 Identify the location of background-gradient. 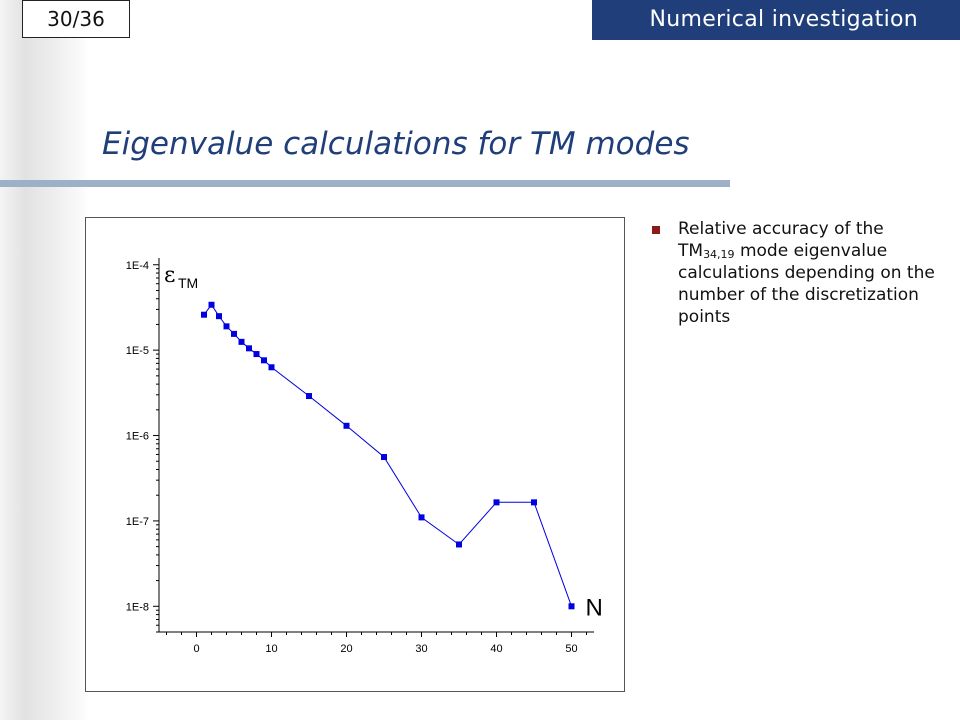
(45, 360).